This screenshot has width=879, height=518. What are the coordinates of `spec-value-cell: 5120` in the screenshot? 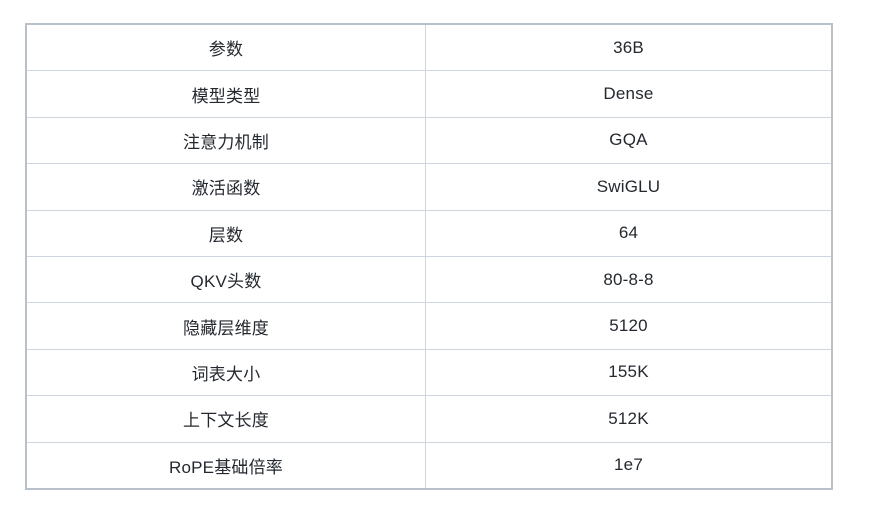 It's located at (629, 326).